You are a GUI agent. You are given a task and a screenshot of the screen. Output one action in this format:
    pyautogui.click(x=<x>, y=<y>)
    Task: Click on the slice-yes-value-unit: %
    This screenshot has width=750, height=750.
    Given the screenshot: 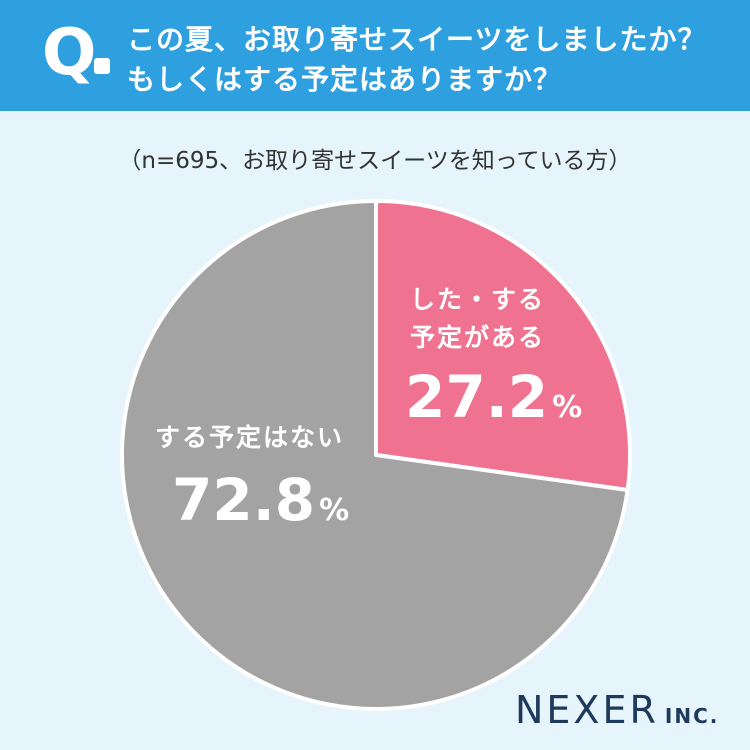 What is the action you would take?
    pyautogui.click(x=567, y=407)
    